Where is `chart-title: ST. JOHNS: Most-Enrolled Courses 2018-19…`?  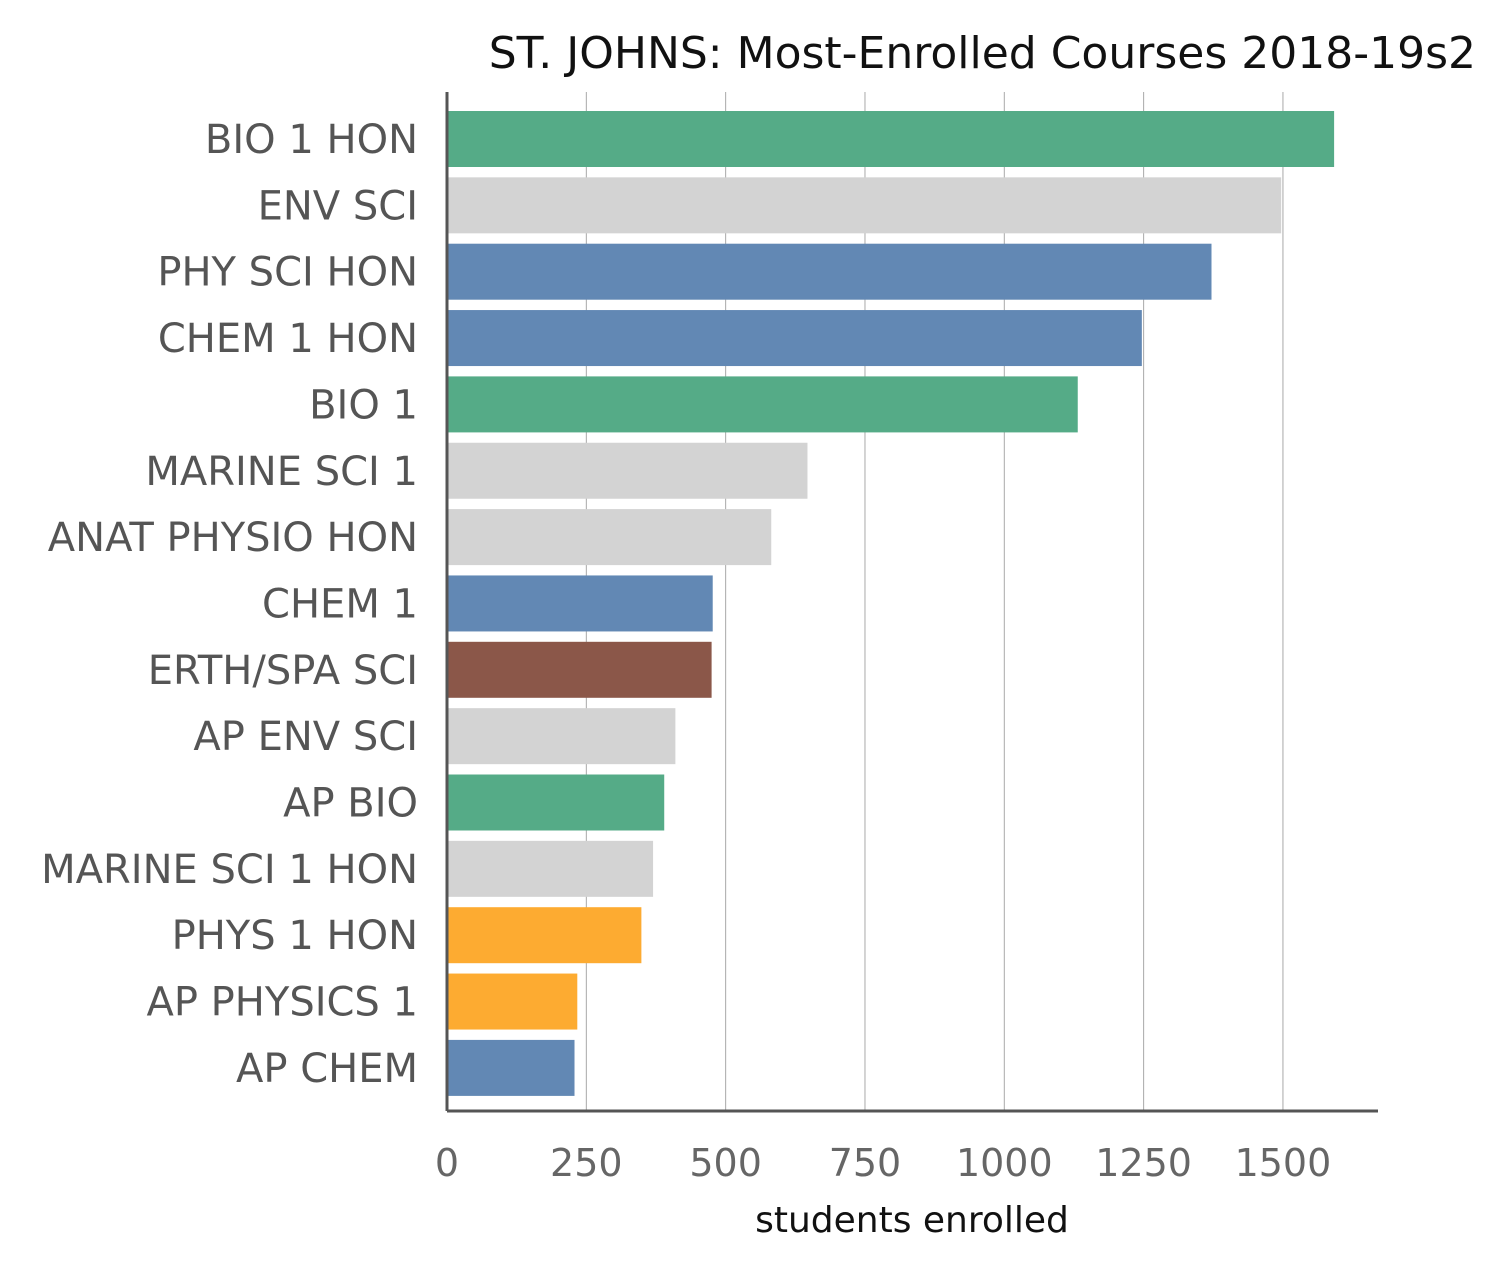
chart-title: ST. JOHNS: Most-Enrolled Courses 2018-19… is located at coordinates (982, 53).